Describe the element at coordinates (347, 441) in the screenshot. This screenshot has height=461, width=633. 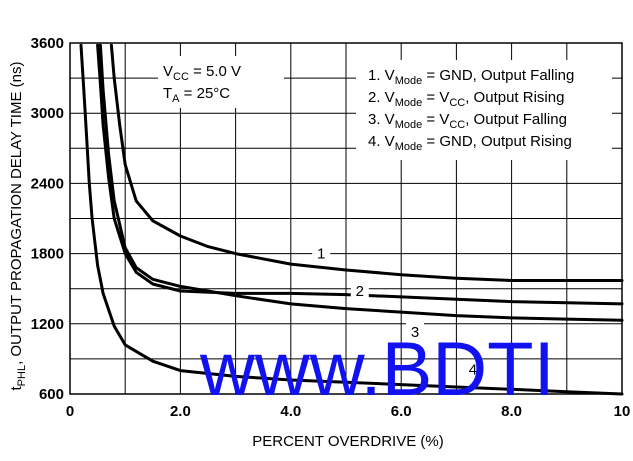
I see `x-axis-title: PERCENT OVERDRIVE (%)` at that location.